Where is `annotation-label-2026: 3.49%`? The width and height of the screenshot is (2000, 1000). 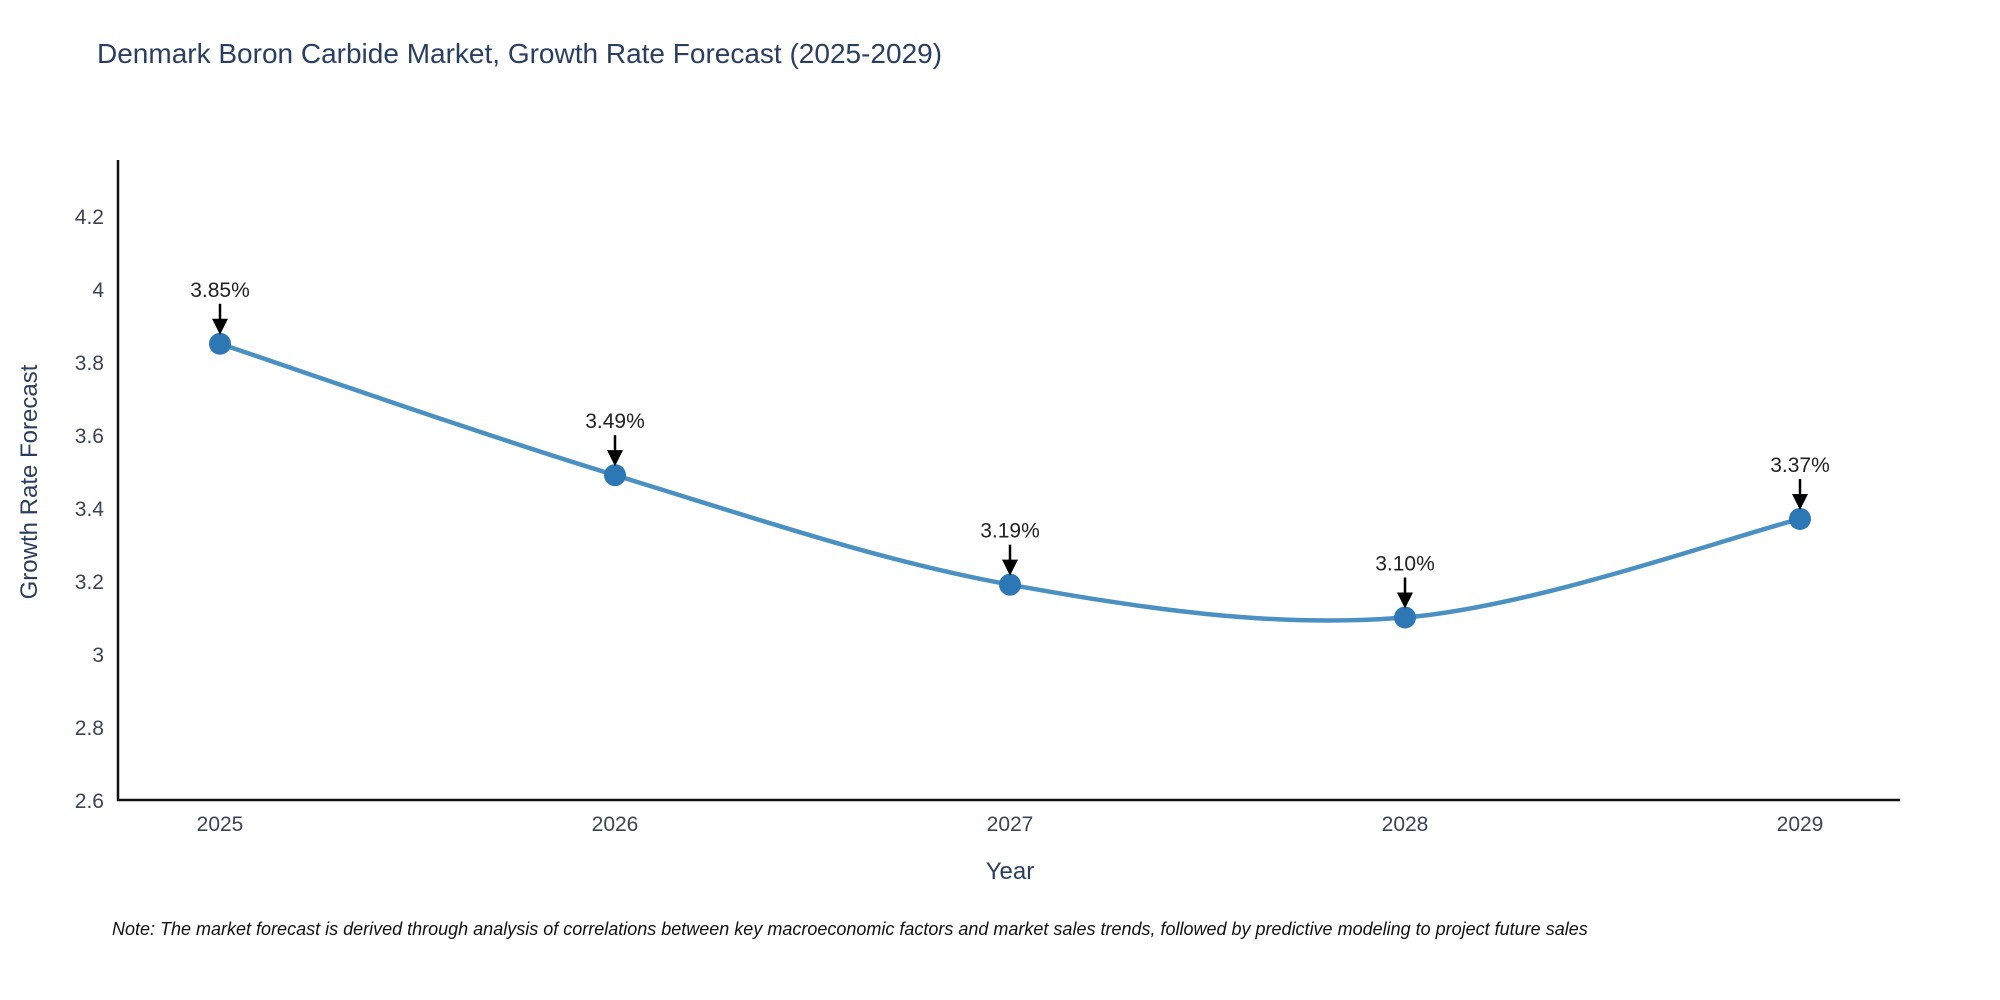 annotation-label-2026: 3.49% is located at coordinates (615, 421).